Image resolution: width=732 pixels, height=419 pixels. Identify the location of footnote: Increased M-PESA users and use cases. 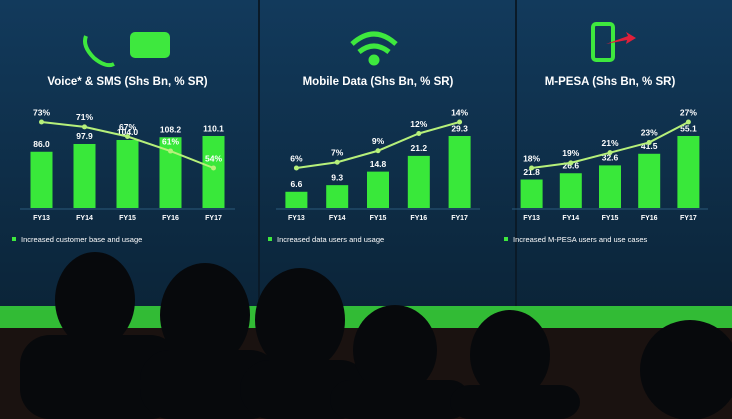
(580, 239).